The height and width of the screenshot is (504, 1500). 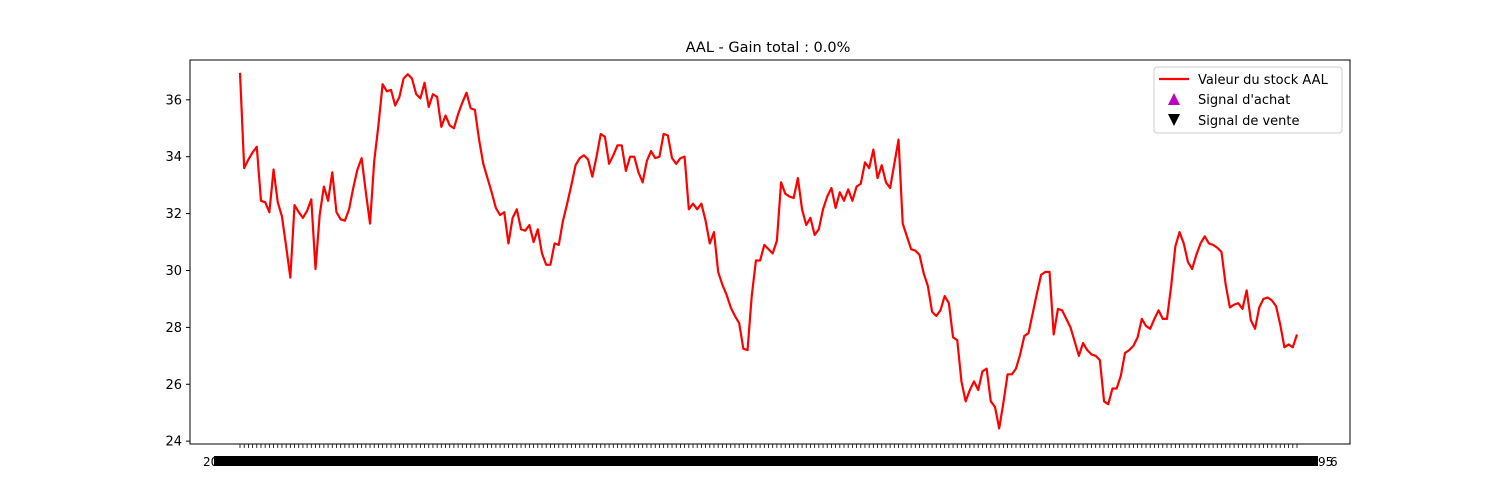 I want to click on chart-title: AAL - Gain total : 0.0%, so click(x=768, y=48).